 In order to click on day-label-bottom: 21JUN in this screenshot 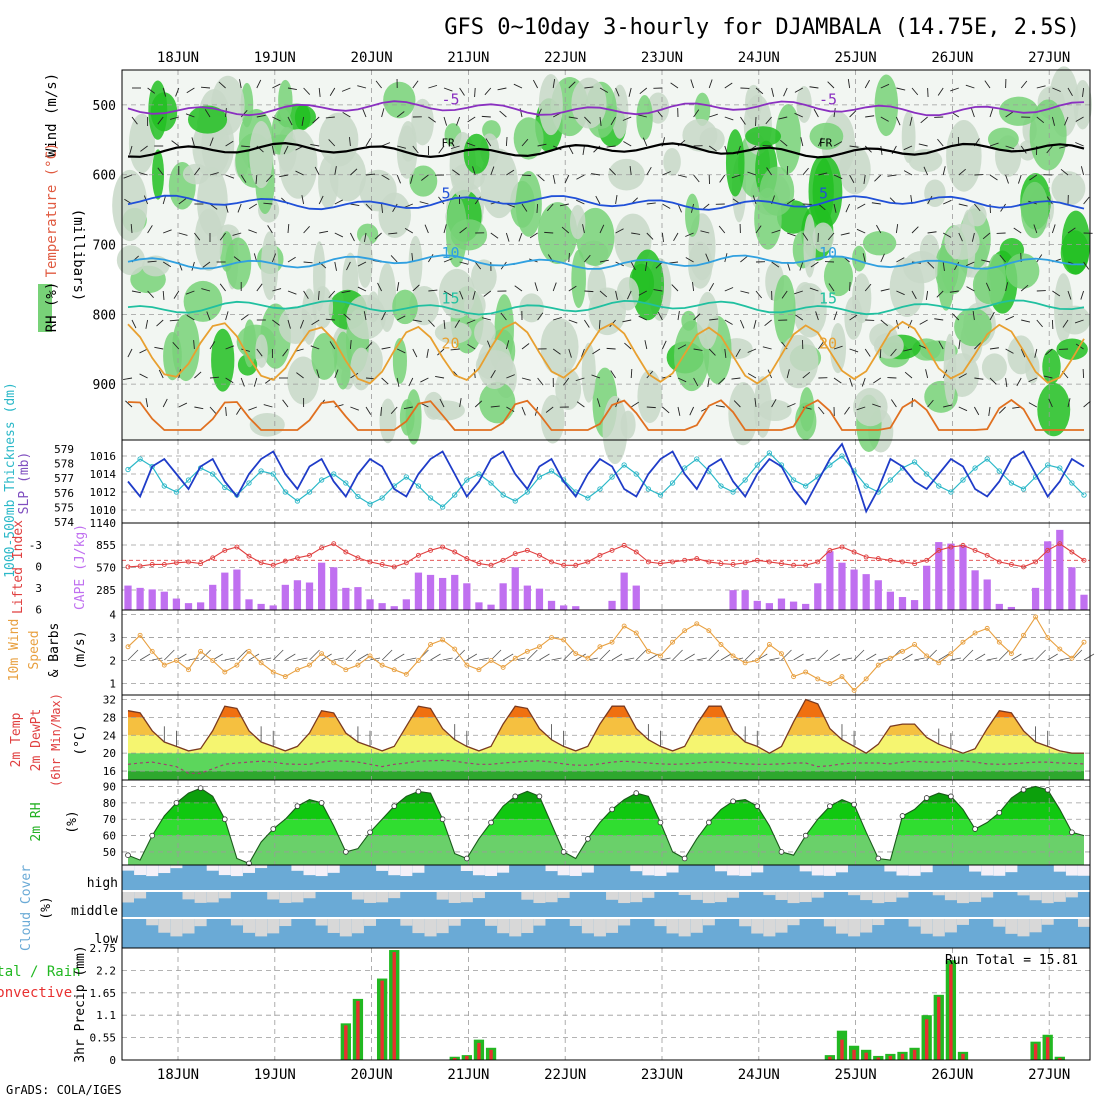, I will do `click(468, 1075)`.